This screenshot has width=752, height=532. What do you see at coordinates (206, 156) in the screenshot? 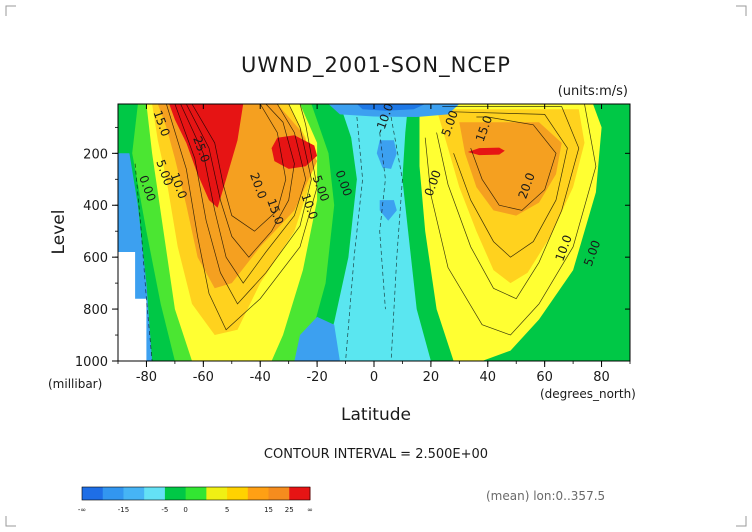
I see `region-sh-red-core` at bounding box center [206, 156].